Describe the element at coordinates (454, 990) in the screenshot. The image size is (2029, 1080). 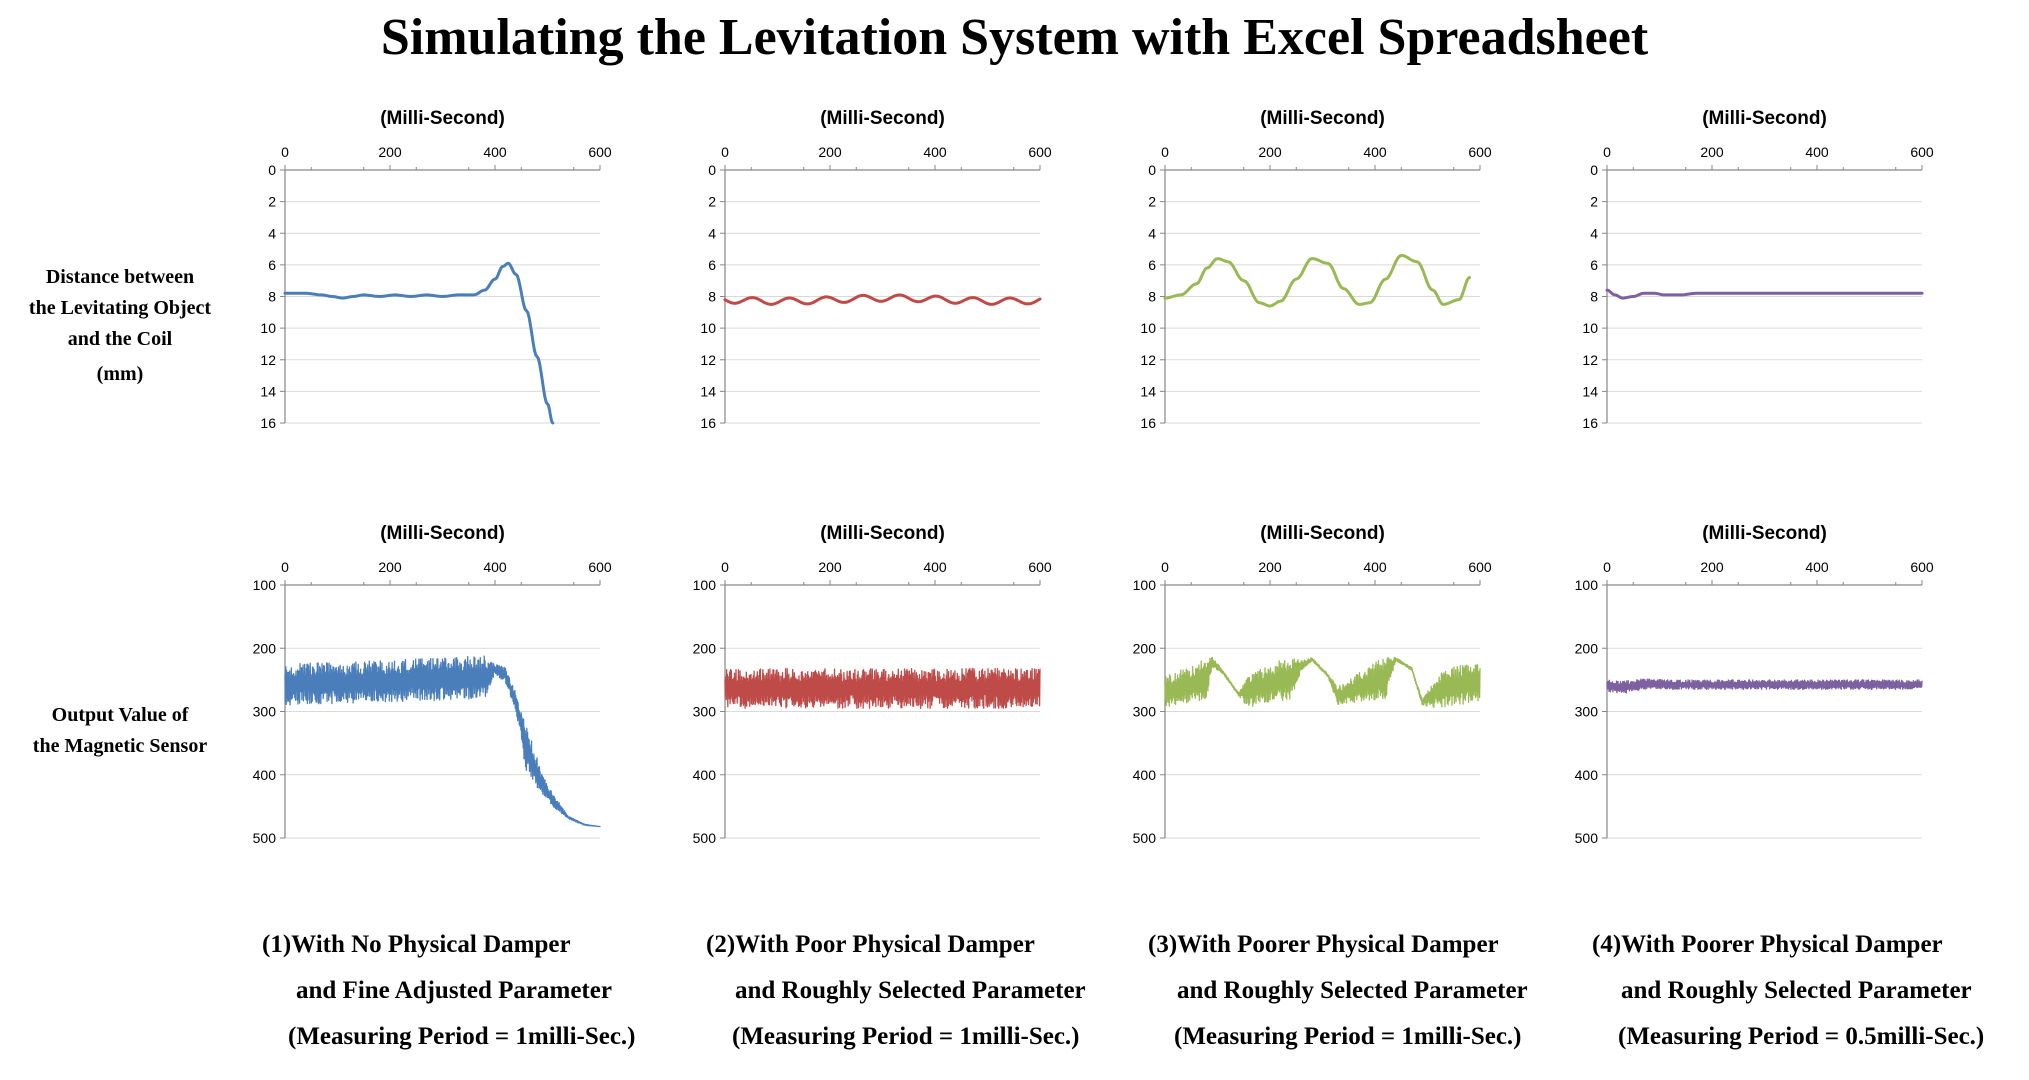
I see `caption-line: and Fine Adjusted Parameter` at that location.